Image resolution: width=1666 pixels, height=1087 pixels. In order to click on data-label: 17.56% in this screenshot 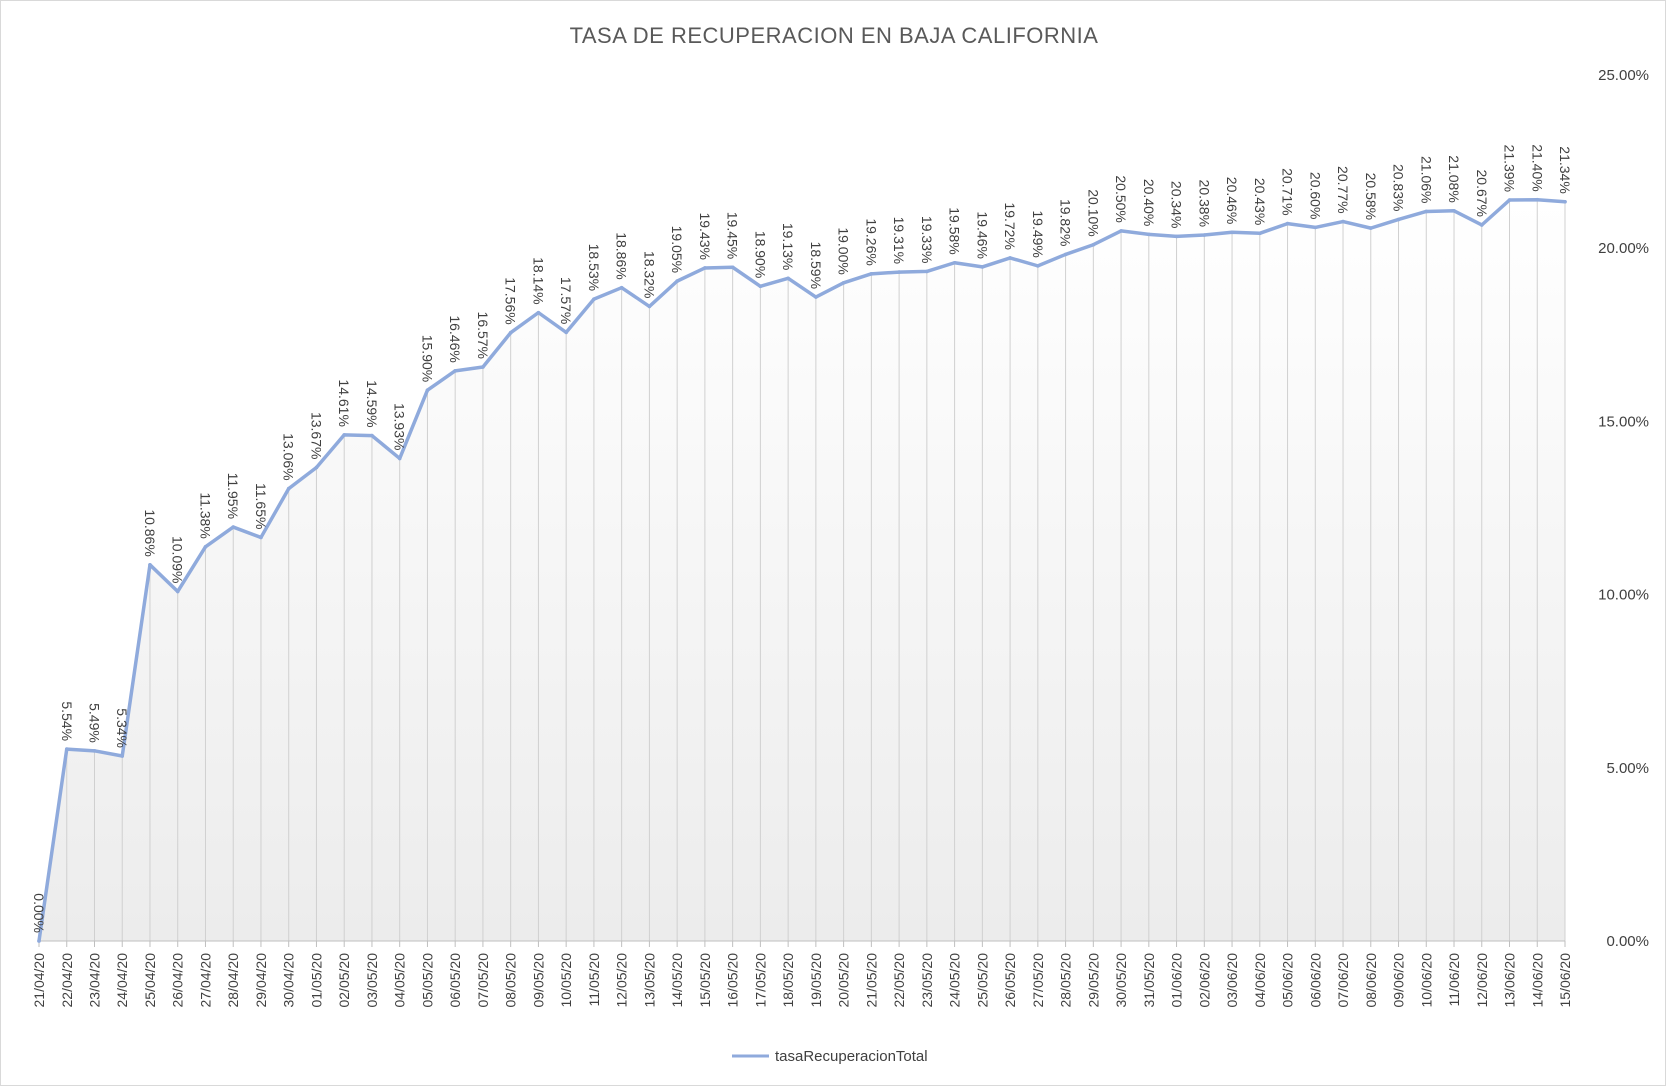, I will do `click(511, 300)`.